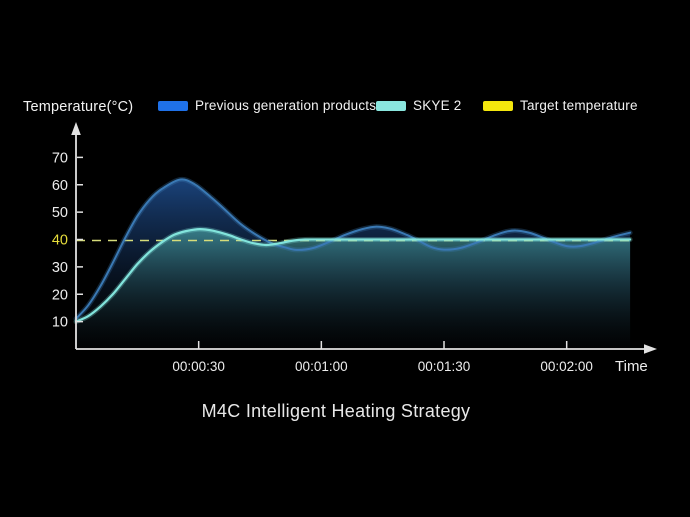 The width and height of the screenshot is (690, 517). What do you see at coordinates (631, 366) in the screenshot?
I see `time-axis-label: Time` at bounding box center [631, 366].